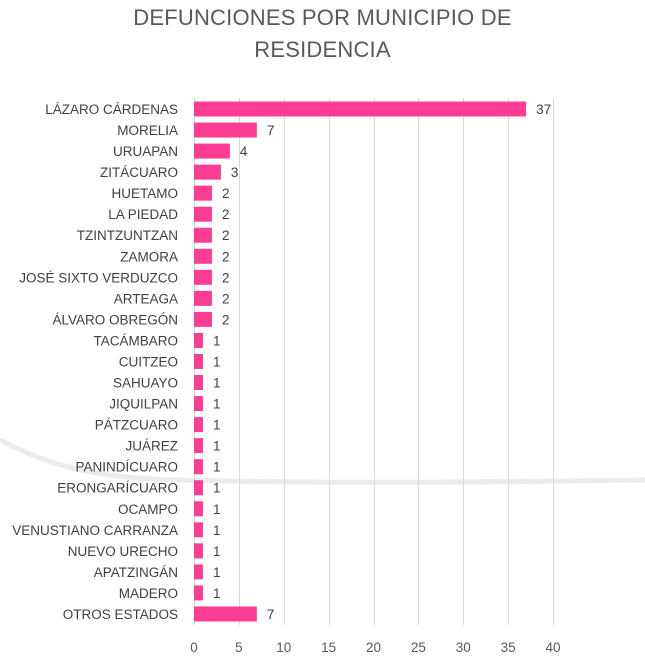 The height and width of the screenshot is (668, 645). What do you see at coordinates (136, 425) in the screenshot?
I see `category-label: PÁTZCUARO` at bounding box center [136, 425].